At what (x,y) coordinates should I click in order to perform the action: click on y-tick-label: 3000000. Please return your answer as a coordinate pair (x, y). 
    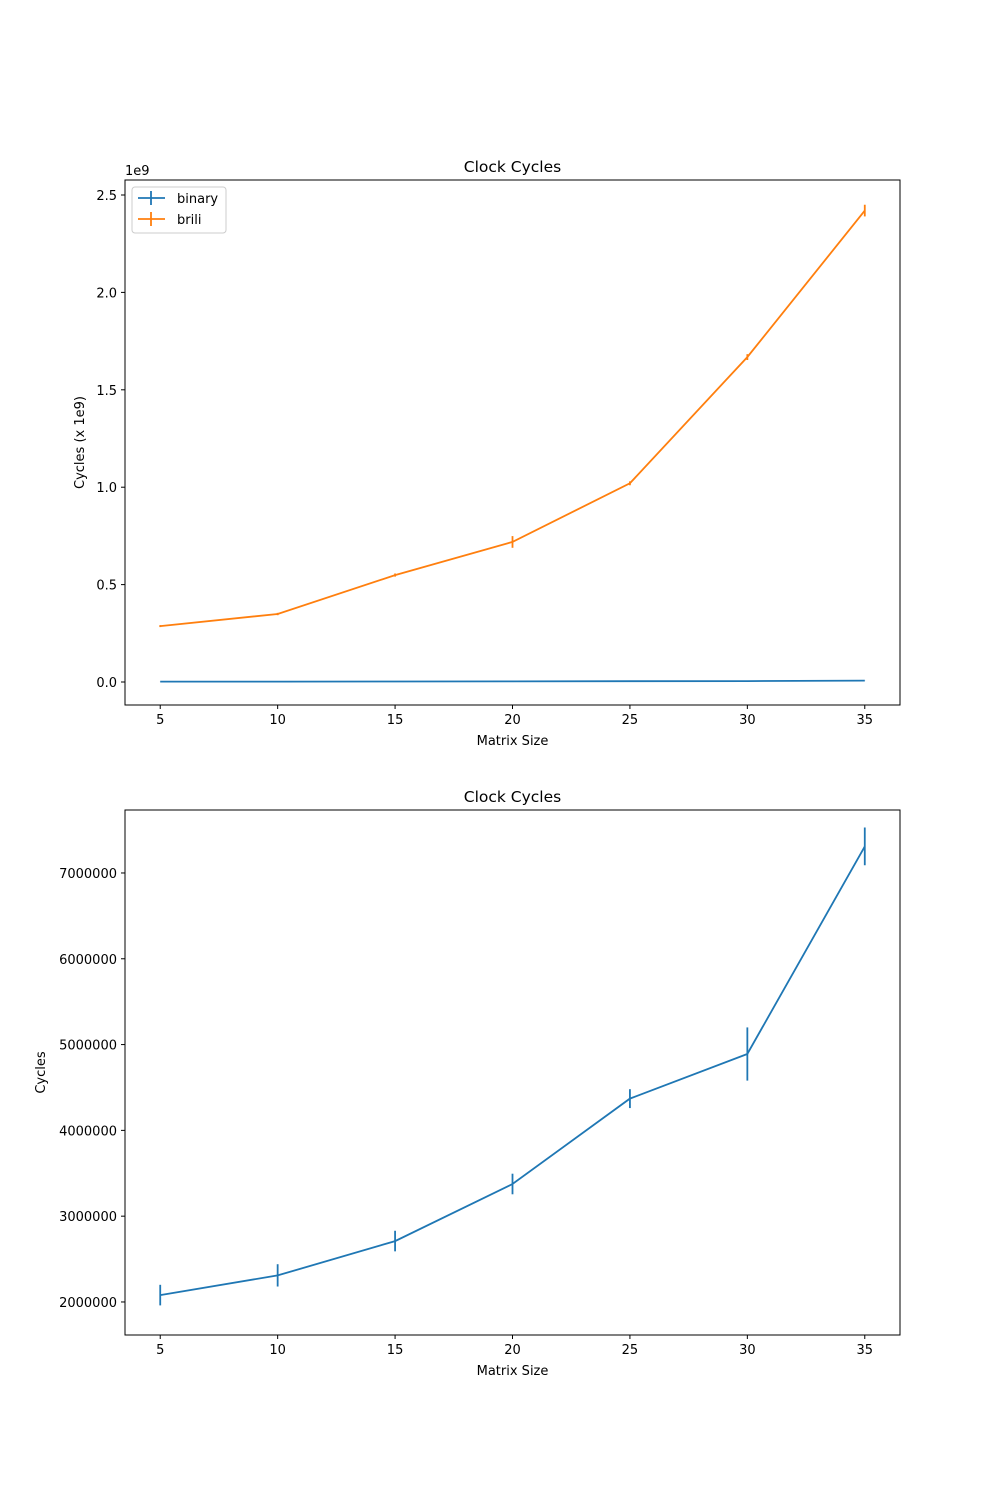
    Looking at the image, I should click on (88, 1217).